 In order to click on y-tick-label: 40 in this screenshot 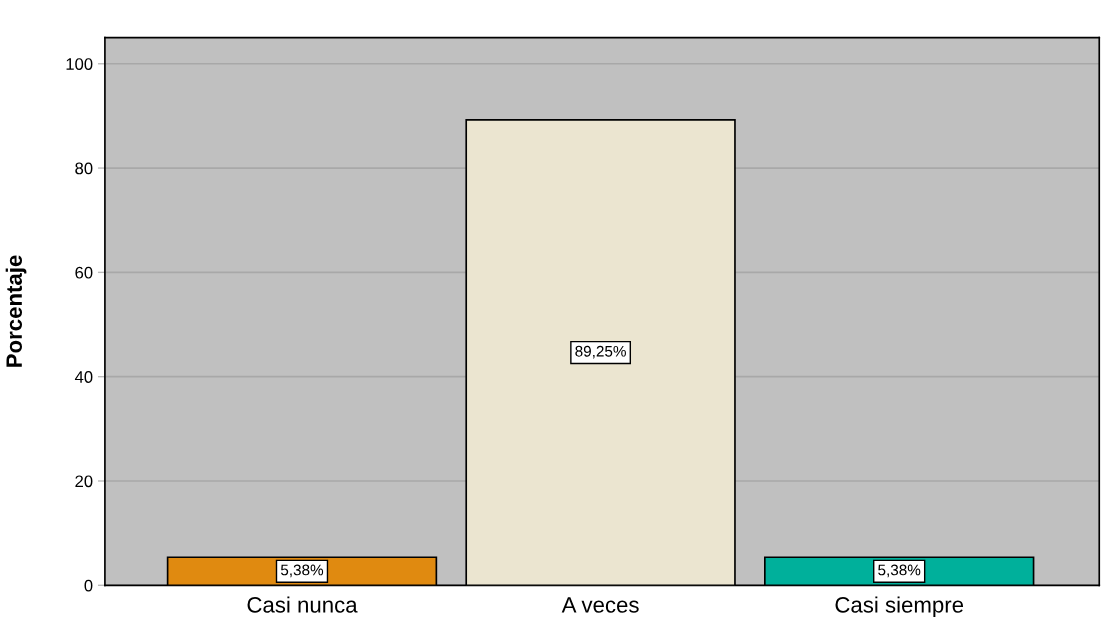, I will do `click(83, 377)`.